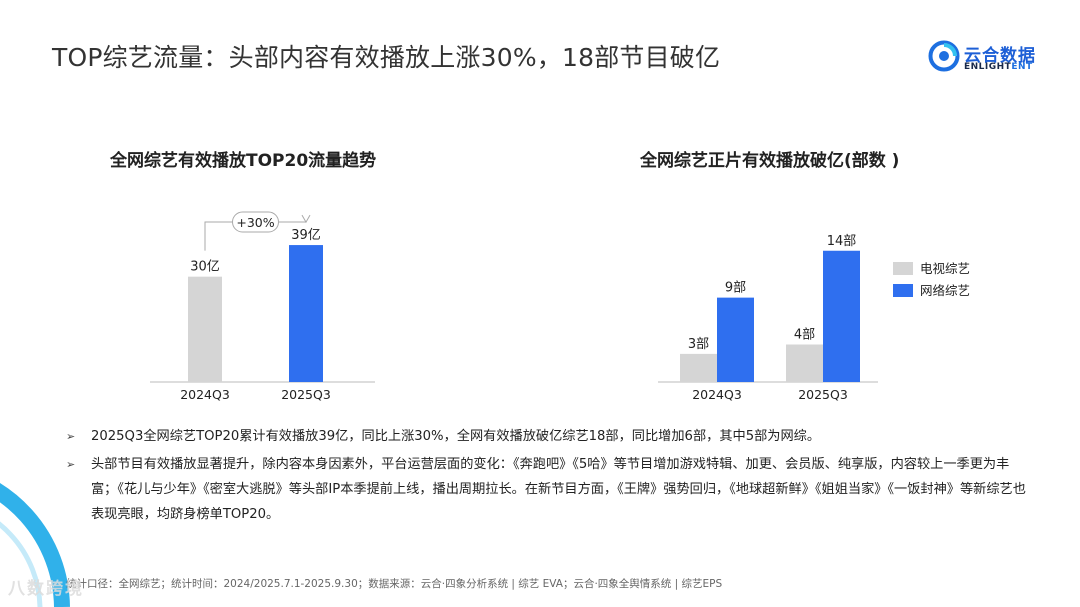 The width and height of the screenshot is (1080, 607). I want to click on bar-网络综艺-2024Q3, so click(735, 339).